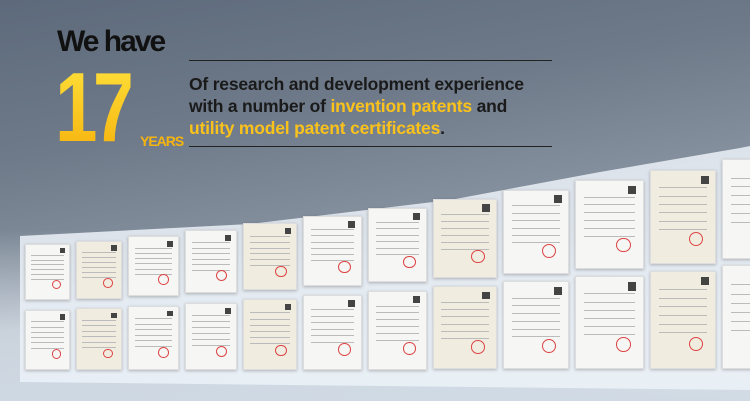 The image size is (750, 401). What do you see at coordinates (95, 107) in the screenshot?
I see `years-number: 17` at bounding box center [95, 107].